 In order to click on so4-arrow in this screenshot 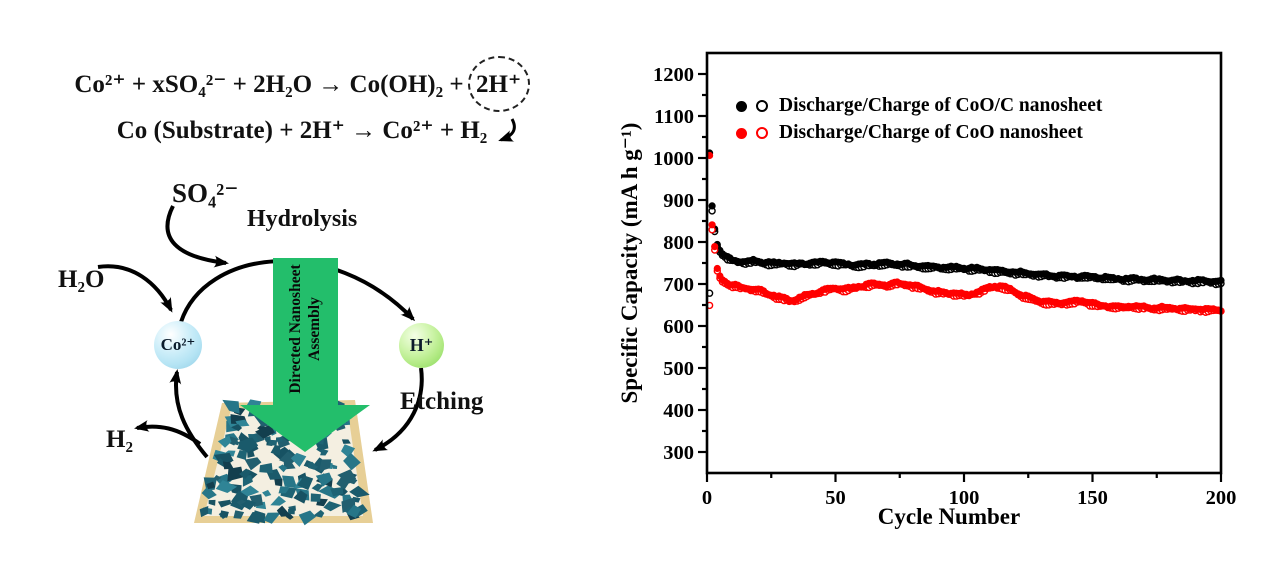, I will do `click(197, 236)`.